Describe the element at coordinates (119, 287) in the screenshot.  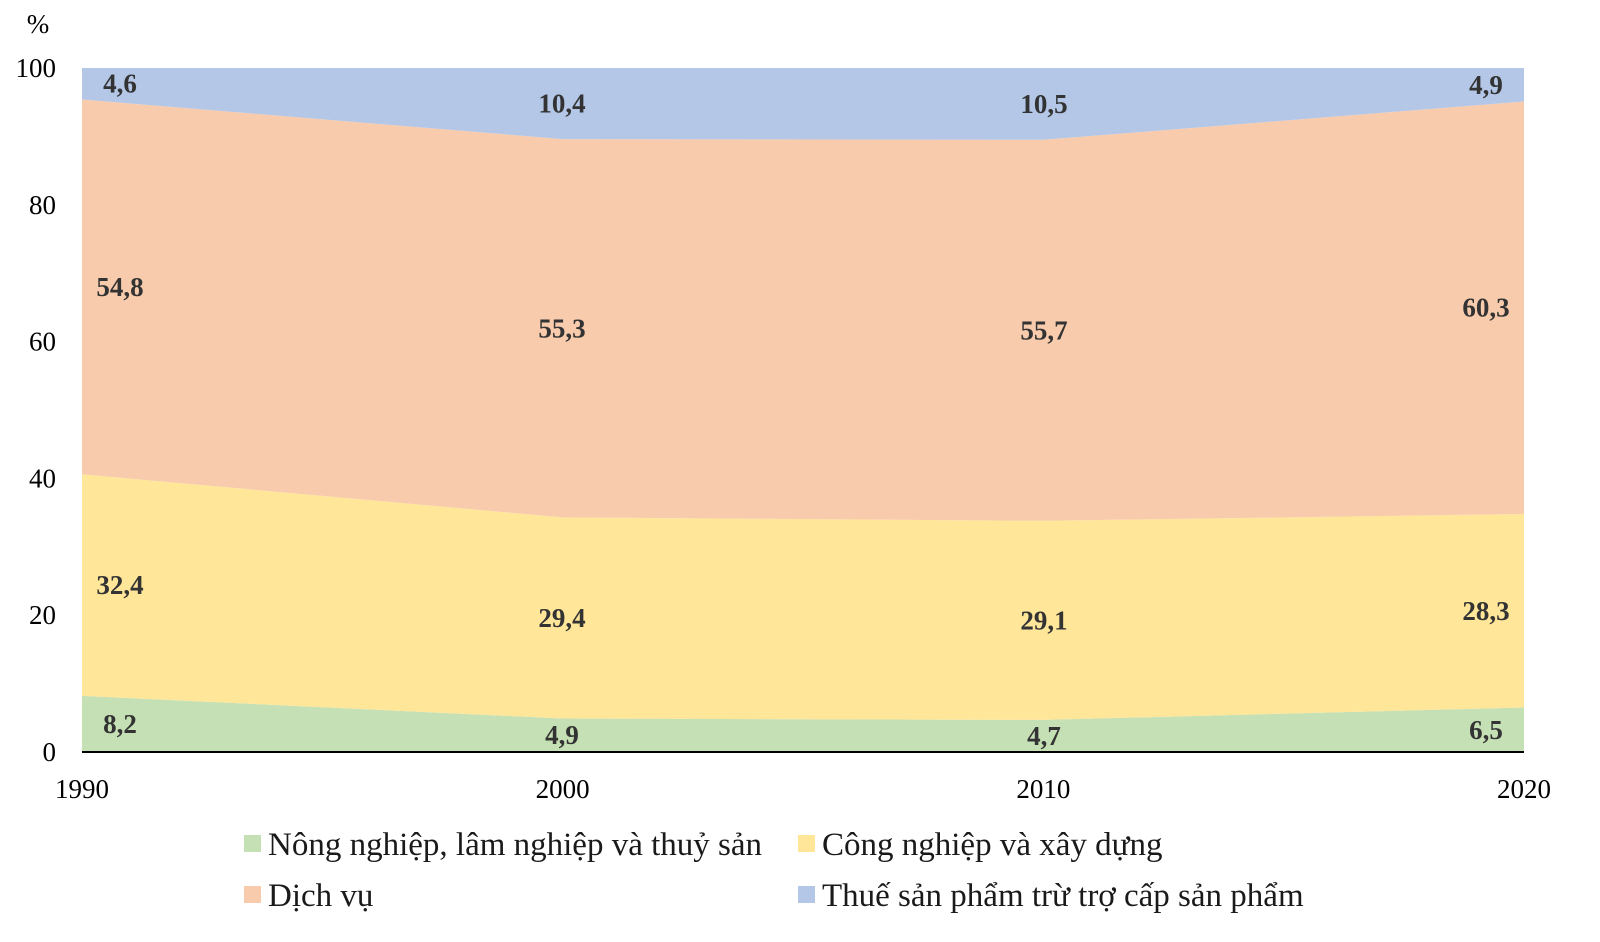
I see `data-label: 54,8` at that location.